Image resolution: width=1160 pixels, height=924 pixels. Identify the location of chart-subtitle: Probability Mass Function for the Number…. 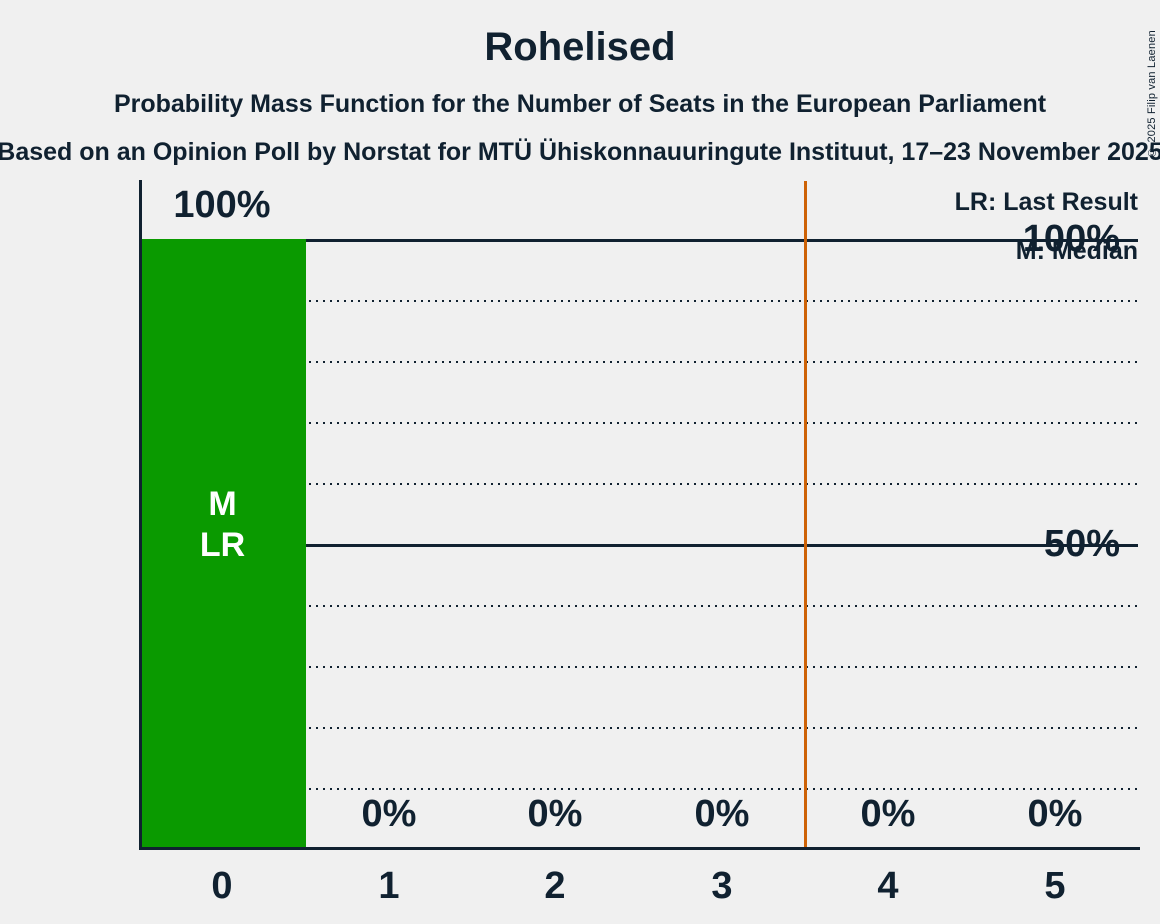
(580, 104).